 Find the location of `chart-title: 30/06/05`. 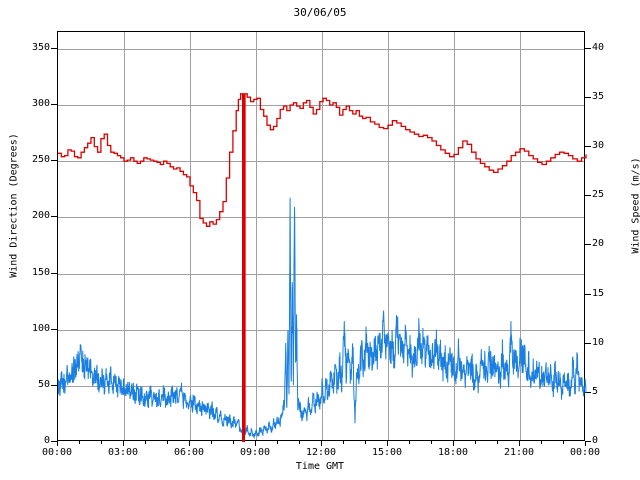

chart-title: 30/06/05 is located at coordinates (320, 12).